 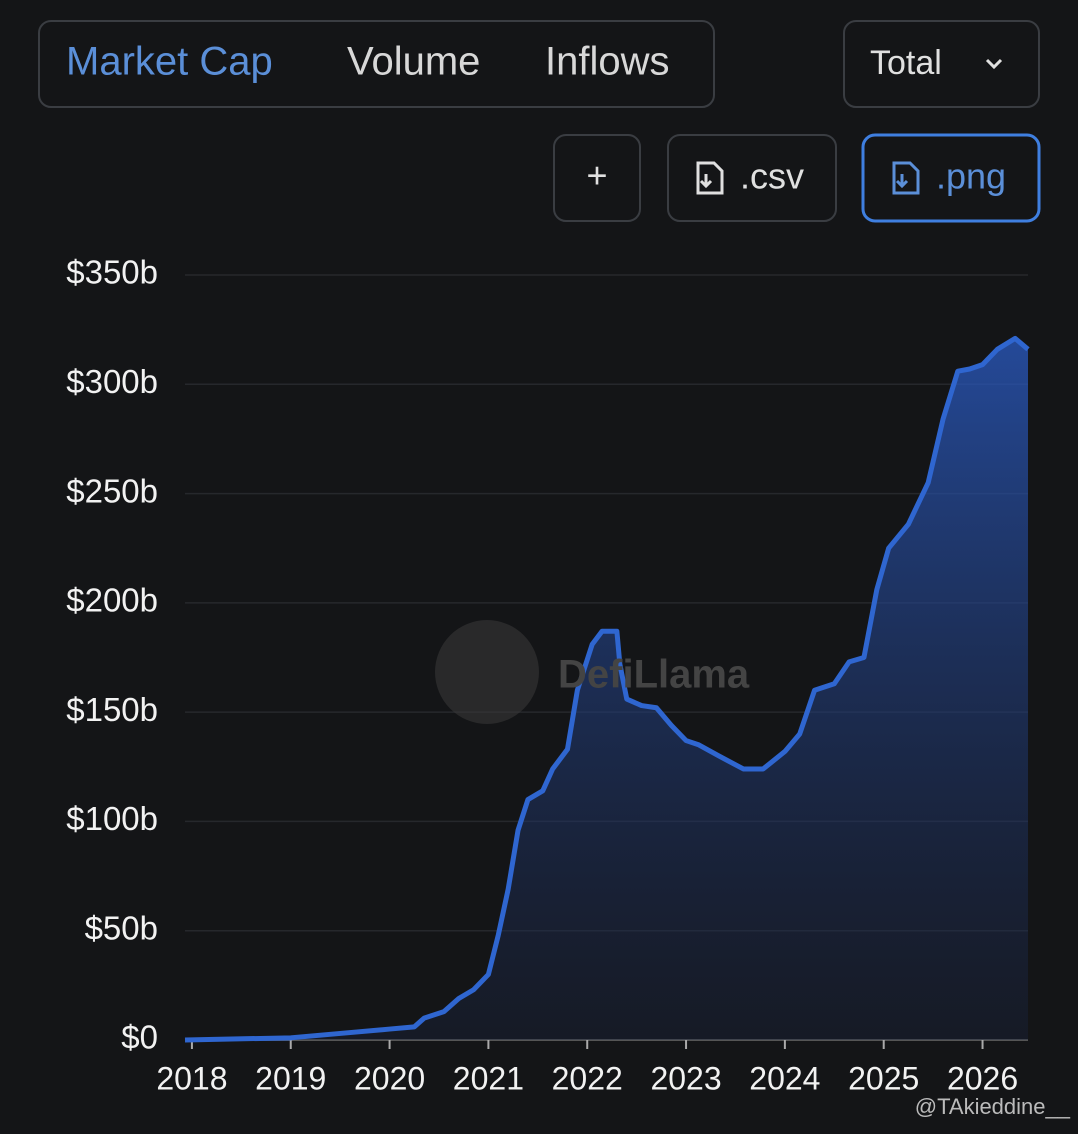 I want to click on dropdown-label: Total, so click(x=906, y=63).